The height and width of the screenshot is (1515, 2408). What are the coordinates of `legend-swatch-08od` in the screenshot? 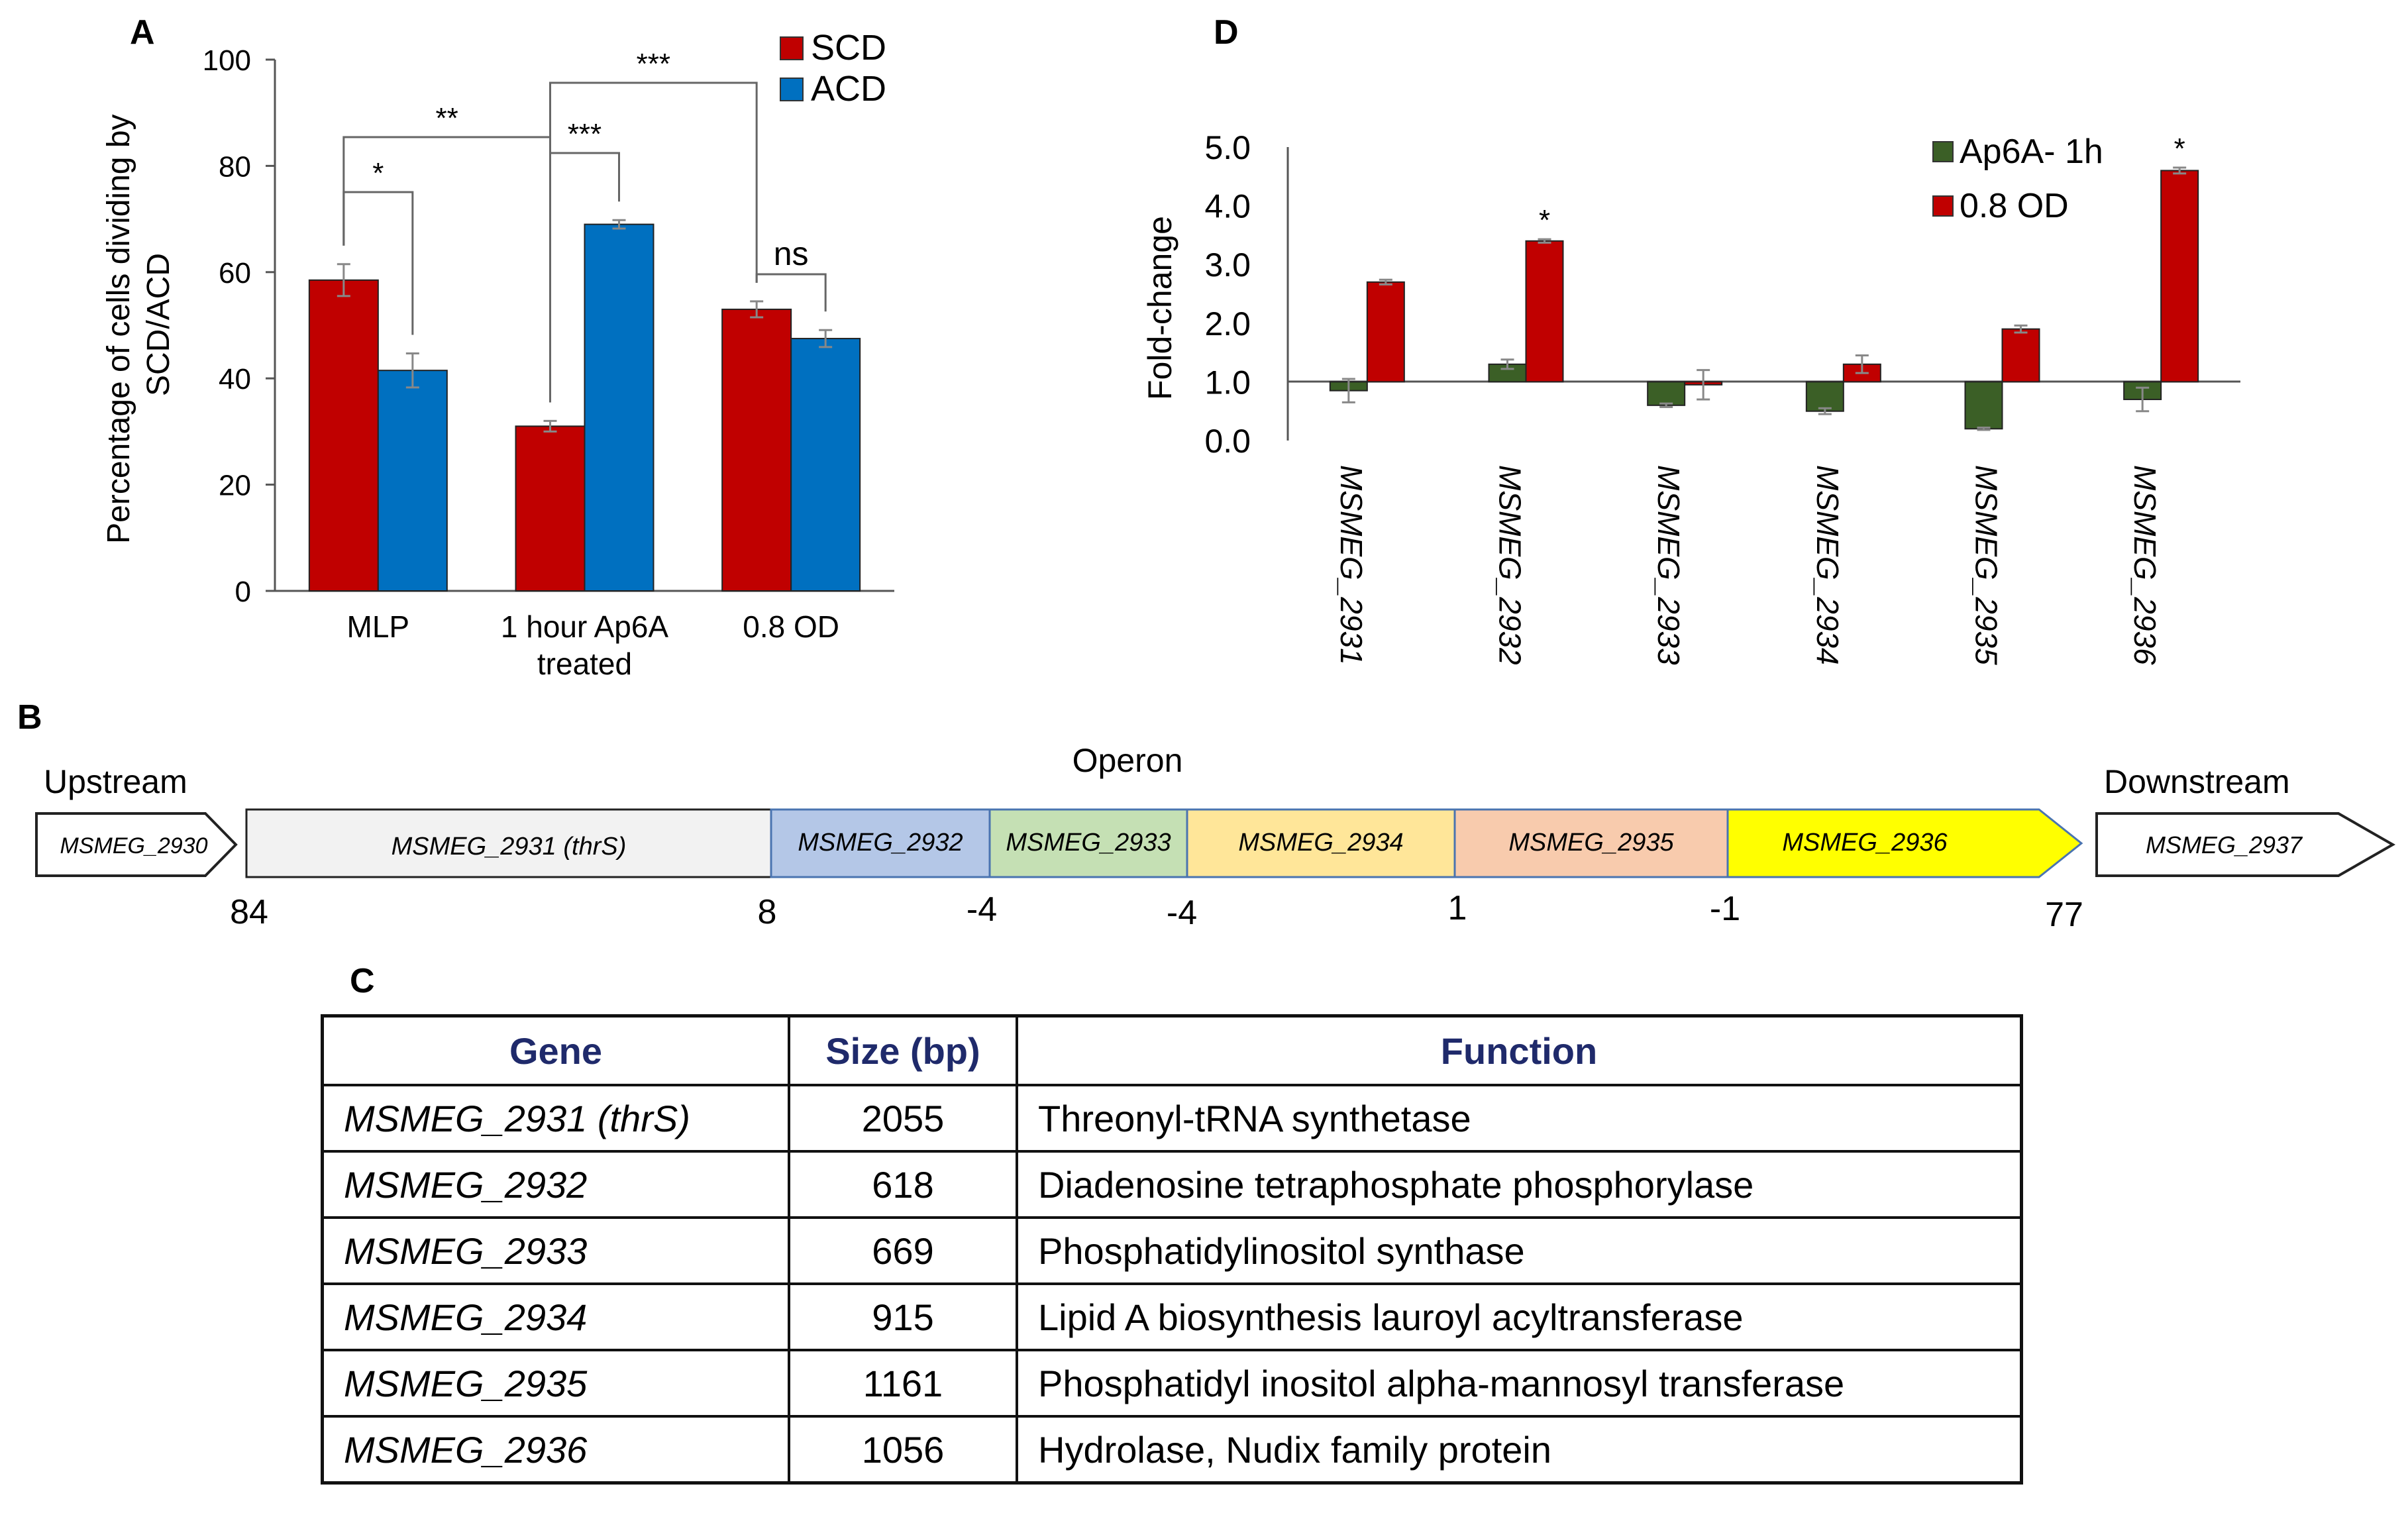 It's located at (1943, 206).